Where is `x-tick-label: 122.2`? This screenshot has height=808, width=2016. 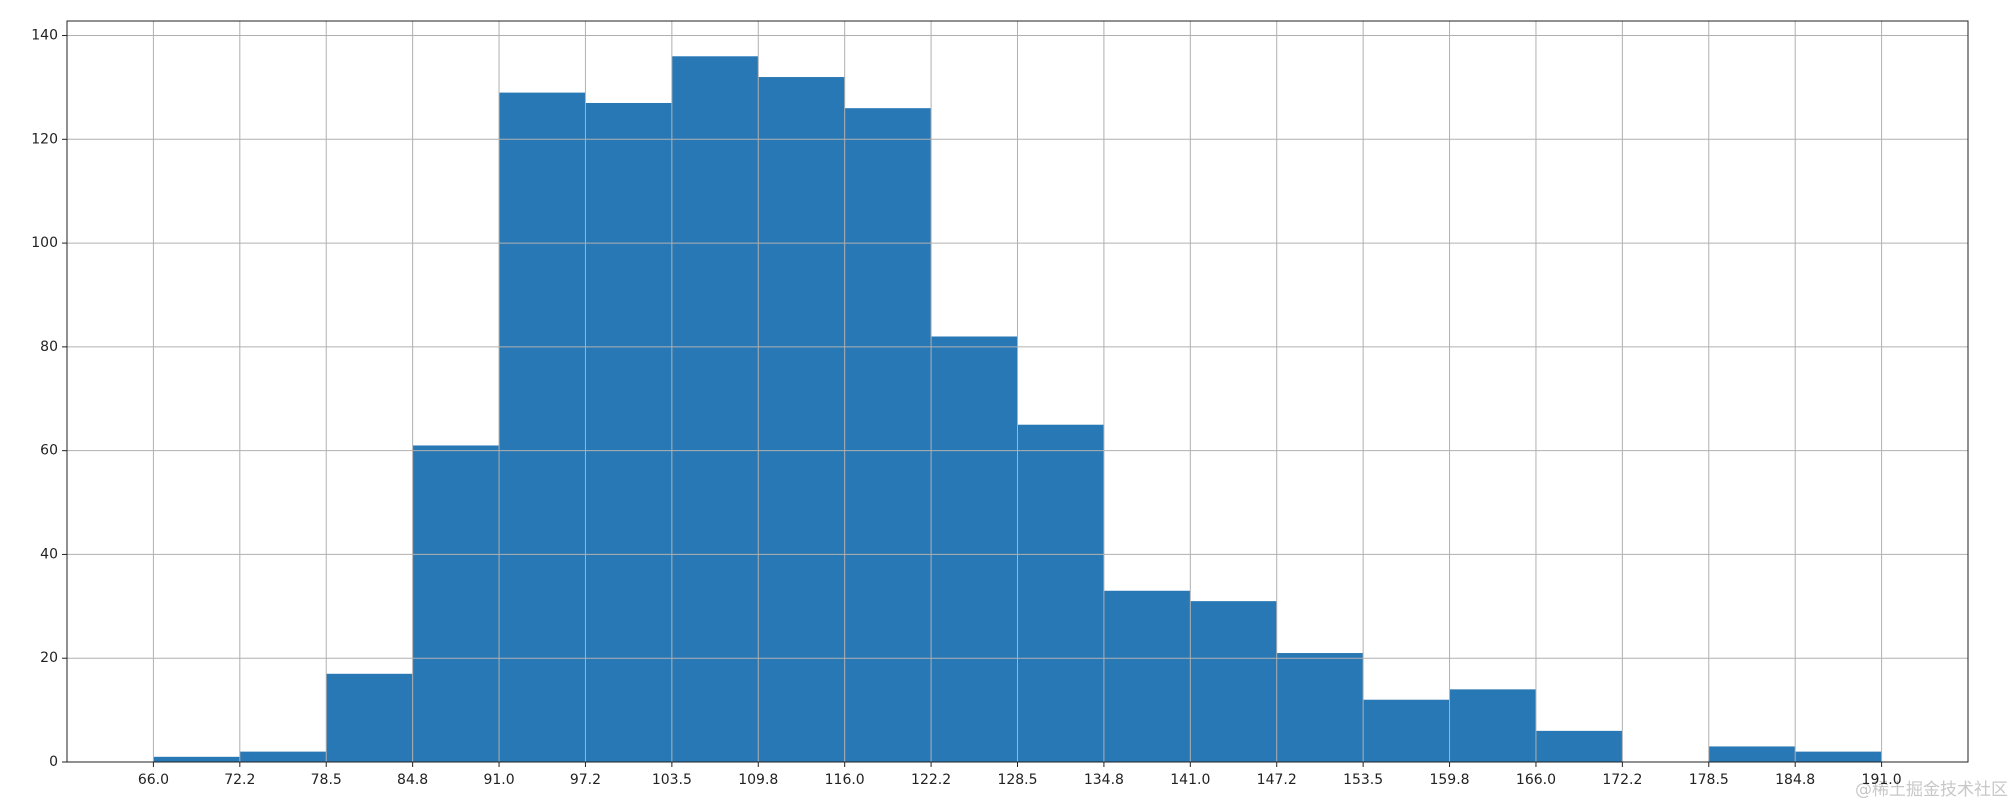 x-tick-label: 122.2 is located at coordinates (931, 780).